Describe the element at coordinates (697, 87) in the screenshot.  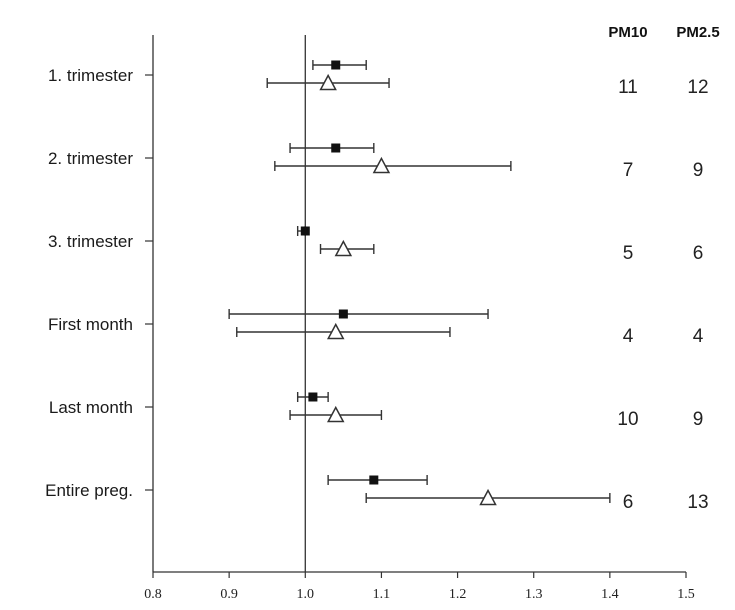
I see `count-value: 12` at that location.